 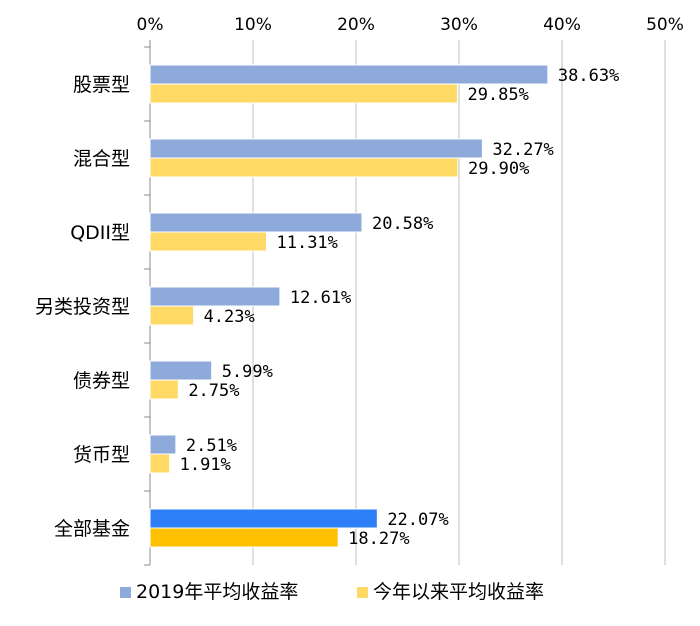 I want to click on data-label: 1.91%, so click(x=205, y=465).